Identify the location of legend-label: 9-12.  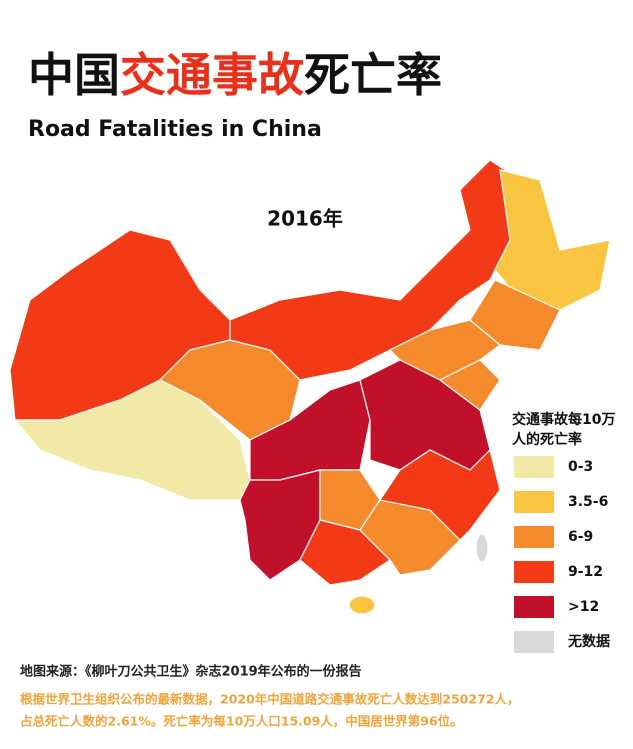
(585, 572).